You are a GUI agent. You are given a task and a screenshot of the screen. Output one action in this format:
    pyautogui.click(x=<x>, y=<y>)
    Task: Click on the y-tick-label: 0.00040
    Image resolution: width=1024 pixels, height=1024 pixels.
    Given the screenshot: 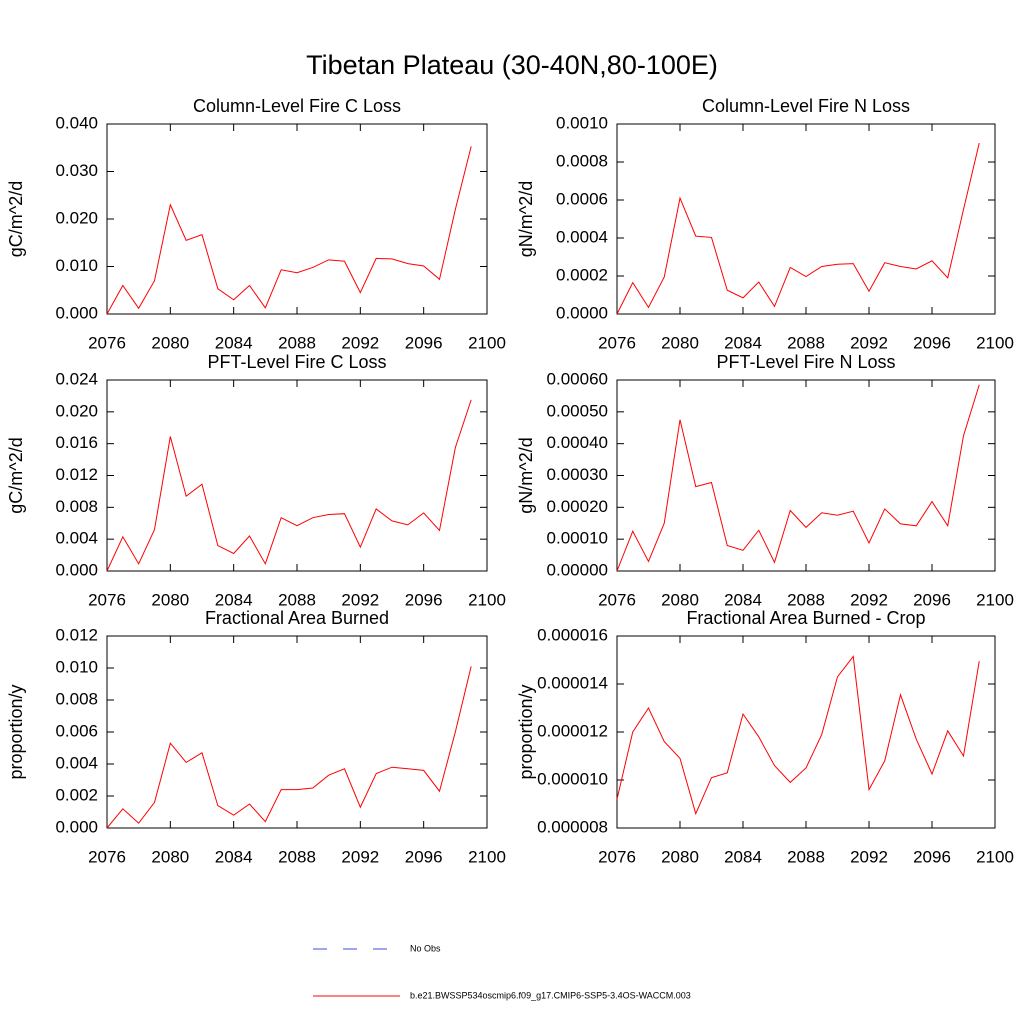 What is the action you would take?
    pyautogui.click(x=577, y=442)
    